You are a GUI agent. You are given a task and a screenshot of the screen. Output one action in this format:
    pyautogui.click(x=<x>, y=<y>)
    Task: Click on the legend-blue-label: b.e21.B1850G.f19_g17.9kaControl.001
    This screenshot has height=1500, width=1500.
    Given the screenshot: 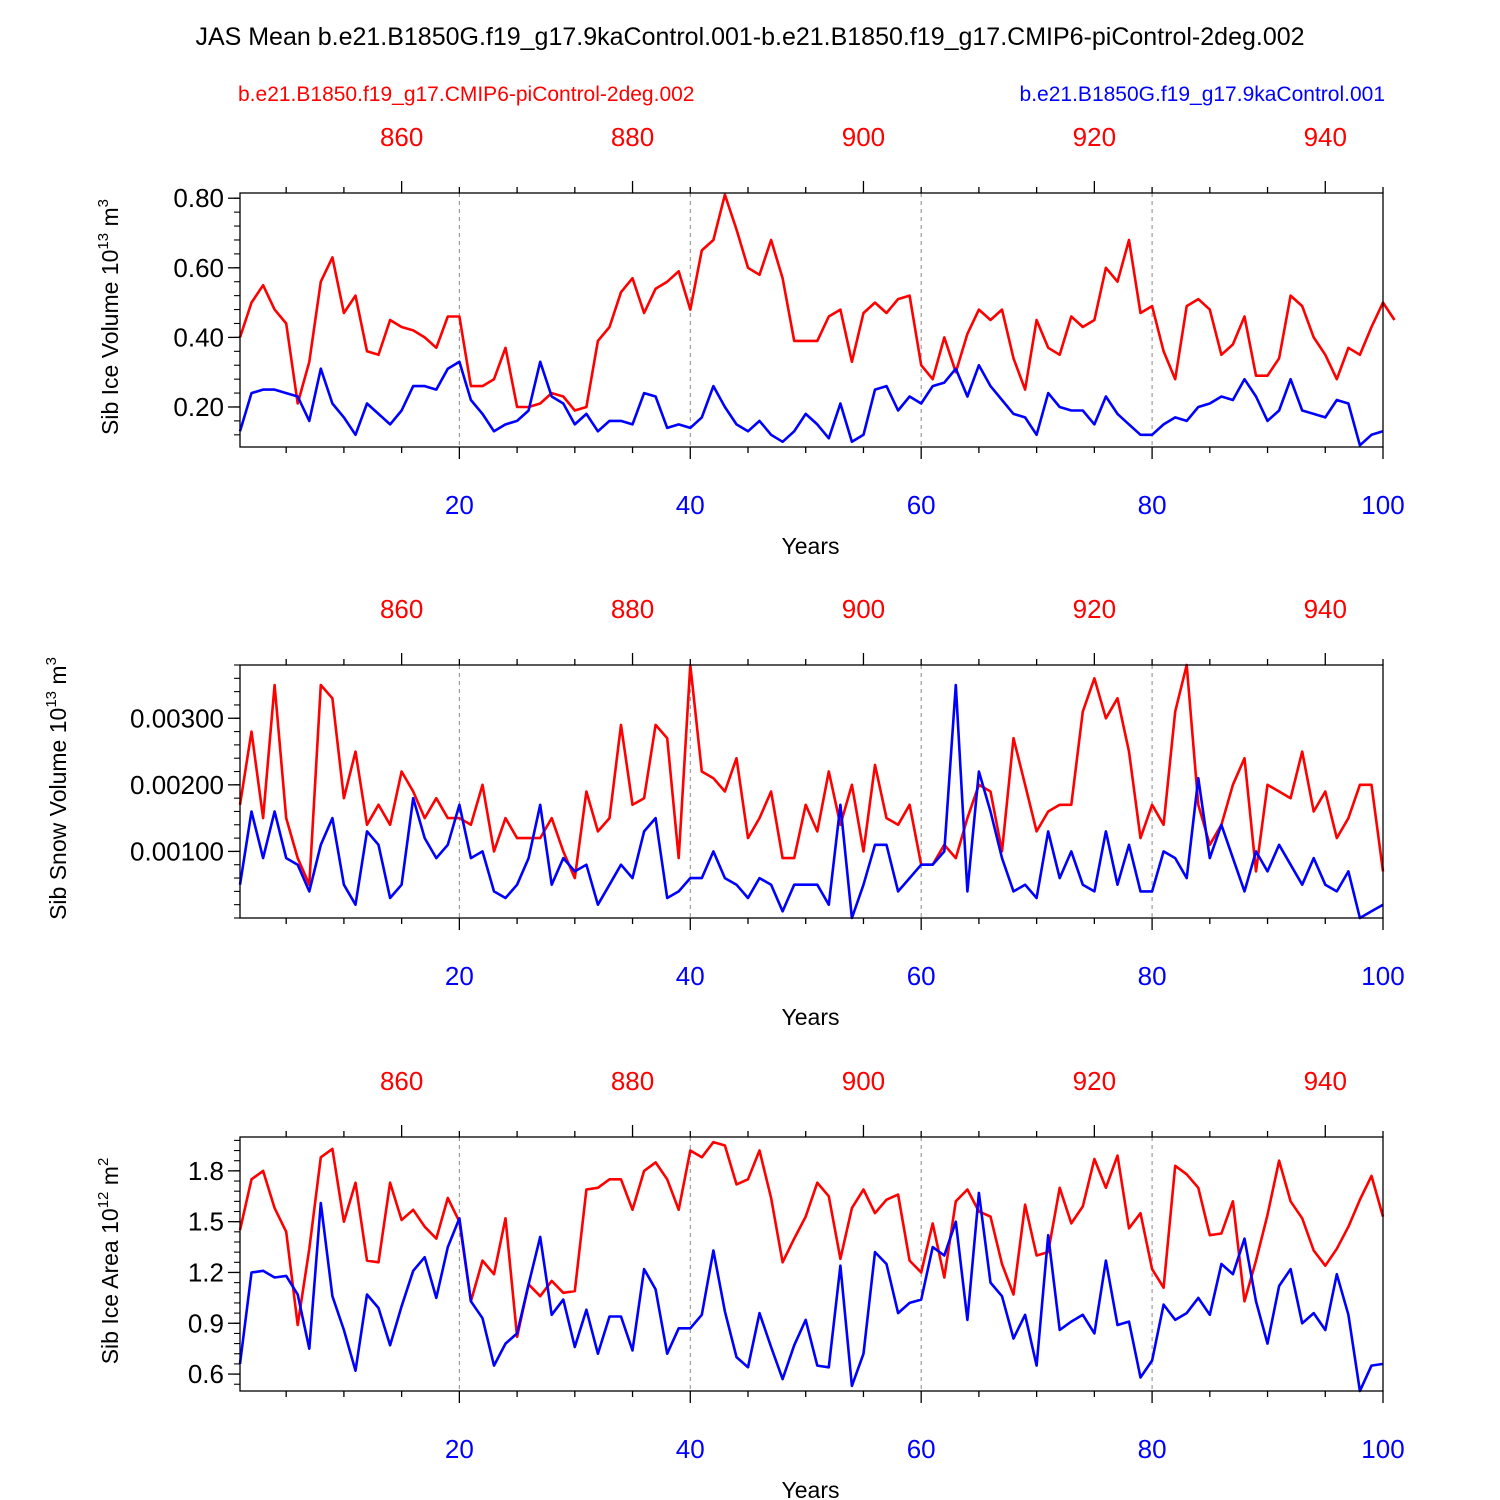 What is the action you would take?
    pyautogui.click(x=1202, y=94)
    